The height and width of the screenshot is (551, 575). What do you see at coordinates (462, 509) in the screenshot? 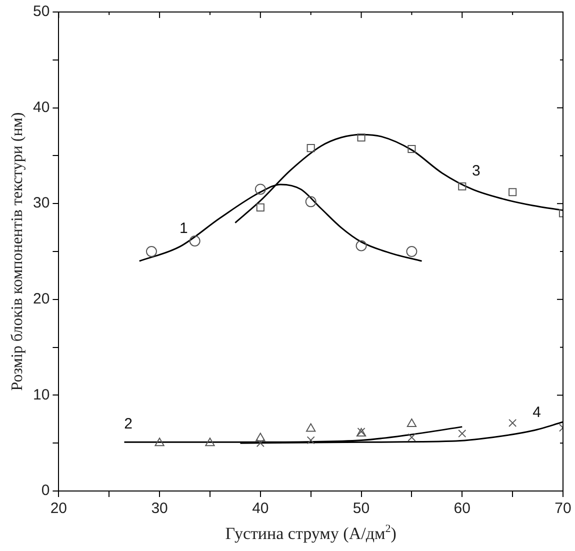
I see `x-tick-label: 60` at bounding box center [462, 509].